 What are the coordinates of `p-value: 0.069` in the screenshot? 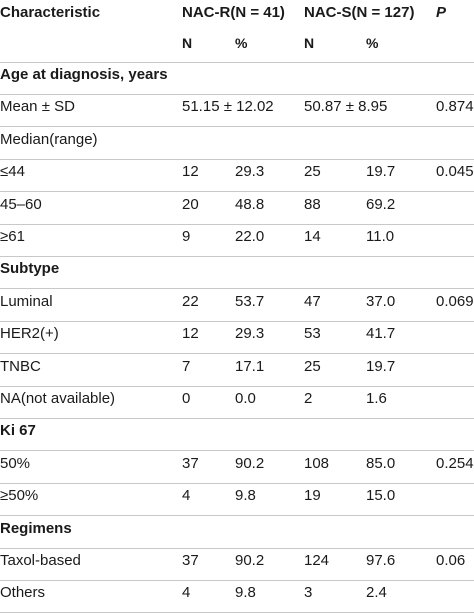 It's located at (455, 301).